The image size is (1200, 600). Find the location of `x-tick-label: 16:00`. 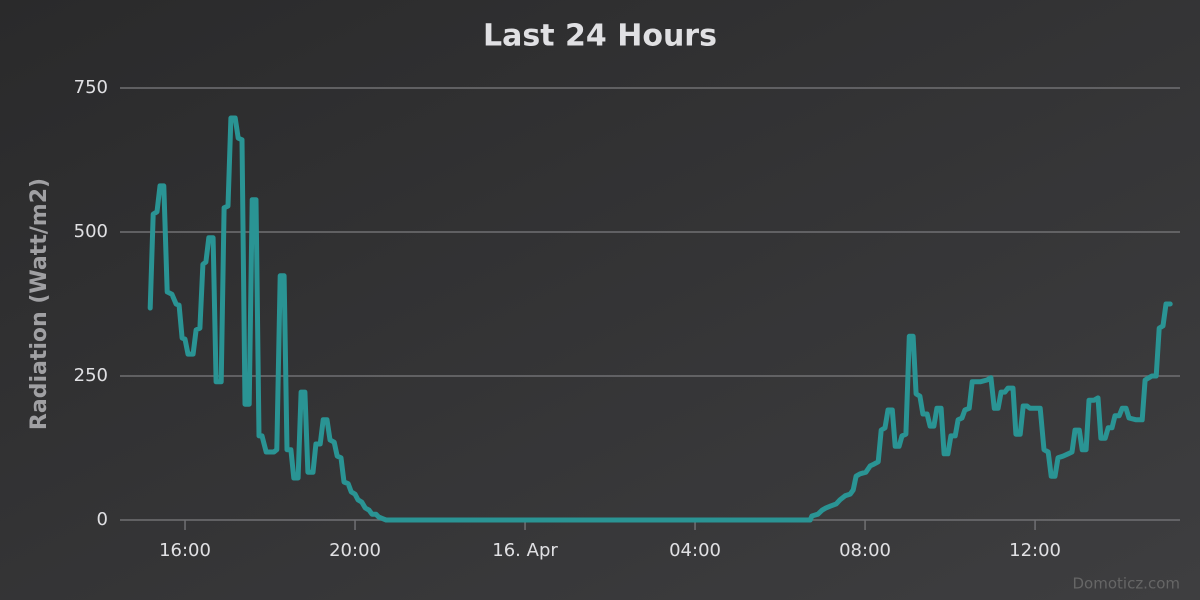

x-tick-label: 16:00 is located at coordinates (185, 550).